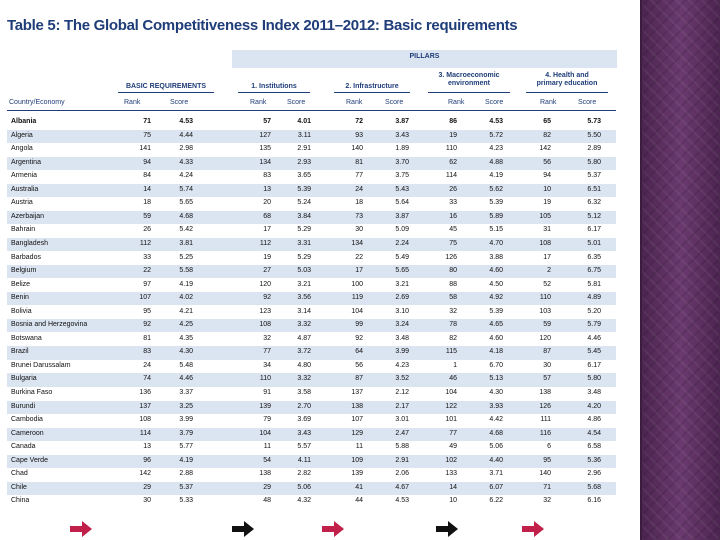  What do you see at coordinates (359, 162) in the screenshot?
I see `cell-if-rank: 81` at bounding box center [359, 162].